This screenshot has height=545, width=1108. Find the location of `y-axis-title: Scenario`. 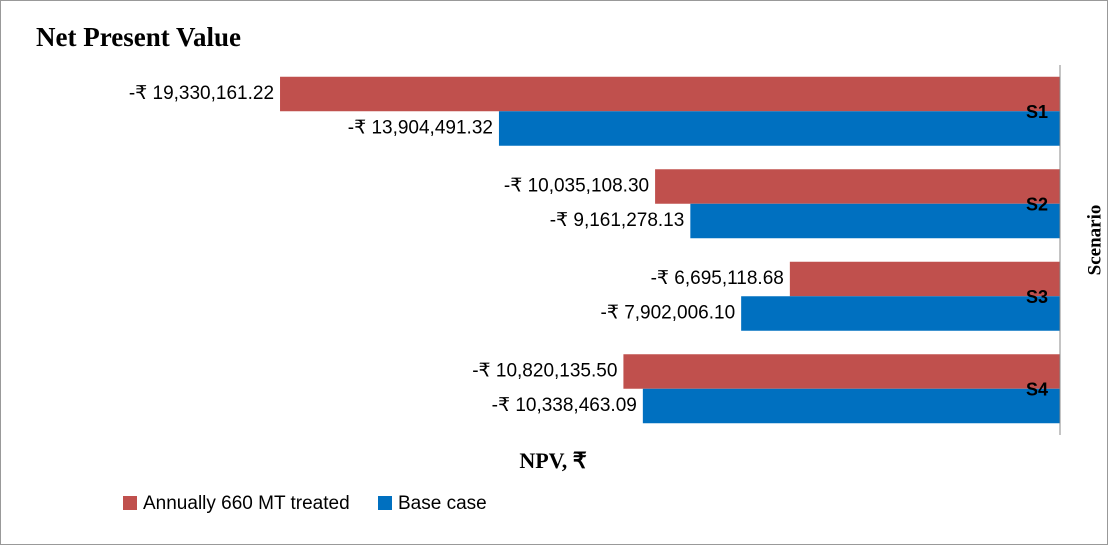

y-axis-title: Scenario is located at coordinates (1094, 240).